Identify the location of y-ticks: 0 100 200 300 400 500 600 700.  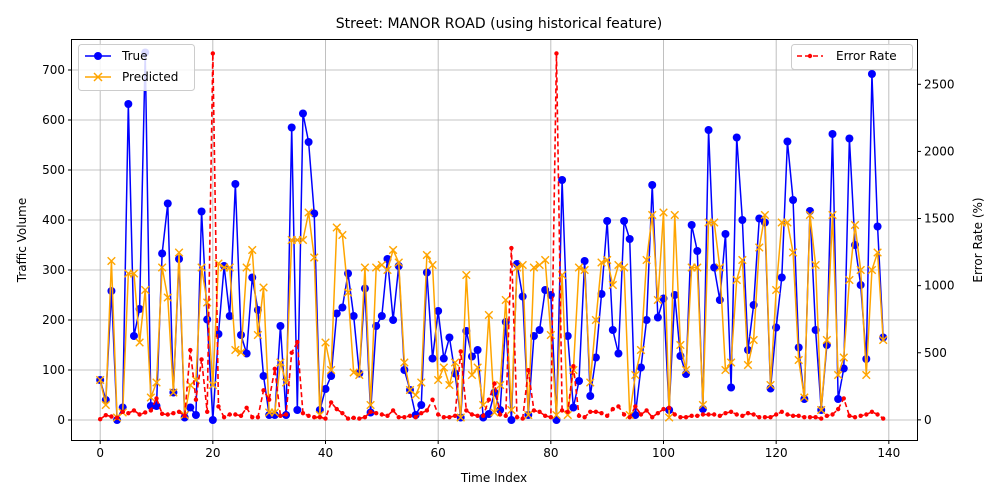
(57, 245).